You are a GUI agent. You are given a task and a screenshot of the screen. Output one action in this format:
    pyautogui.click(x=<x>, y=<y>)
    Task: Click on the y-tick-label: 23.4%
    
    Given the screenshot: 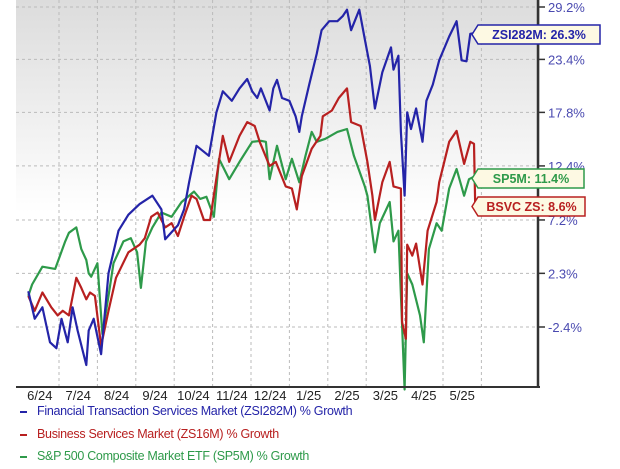 What is the action you would take?
    pyautogui.click(x=566, y=59)
    